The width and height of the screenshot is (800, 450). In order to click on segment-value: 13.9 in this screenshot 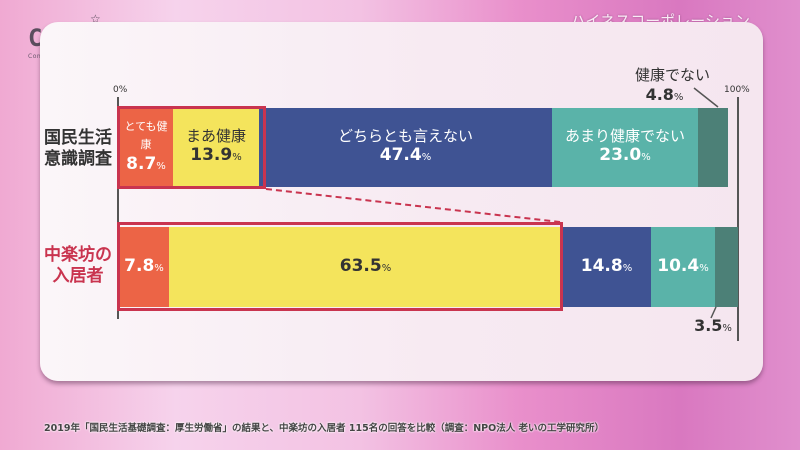, I will do `click(211, 155)`.